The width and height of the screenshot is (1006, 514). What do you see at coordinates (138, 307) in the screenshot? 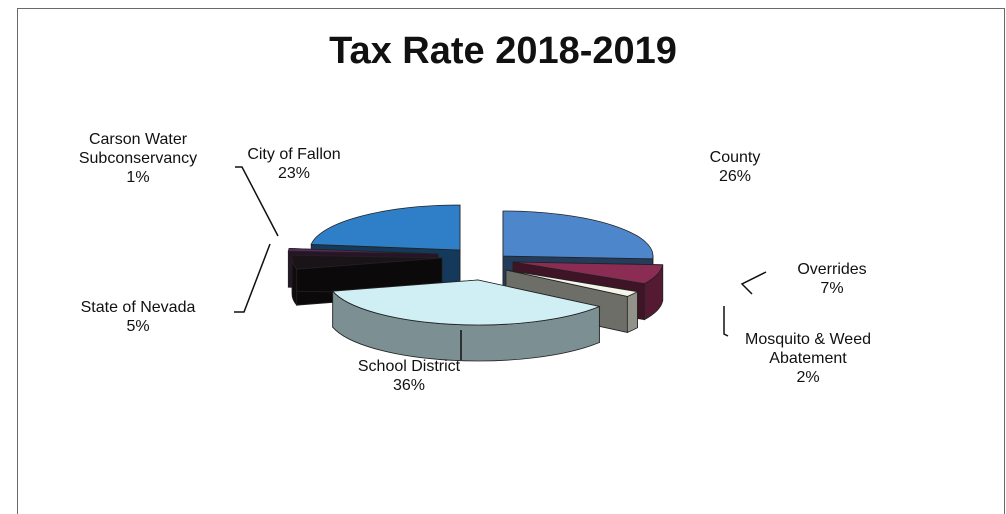
I see `slice-label-text: State of Nevada` at bounding box center [138, 307].